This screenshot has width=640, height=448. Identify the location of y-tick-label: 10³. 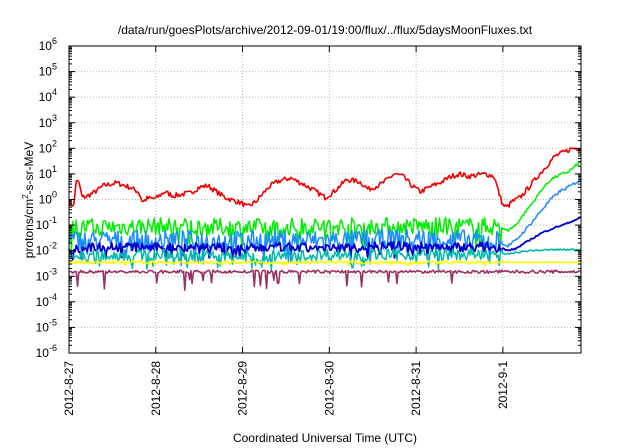
(48, 121).